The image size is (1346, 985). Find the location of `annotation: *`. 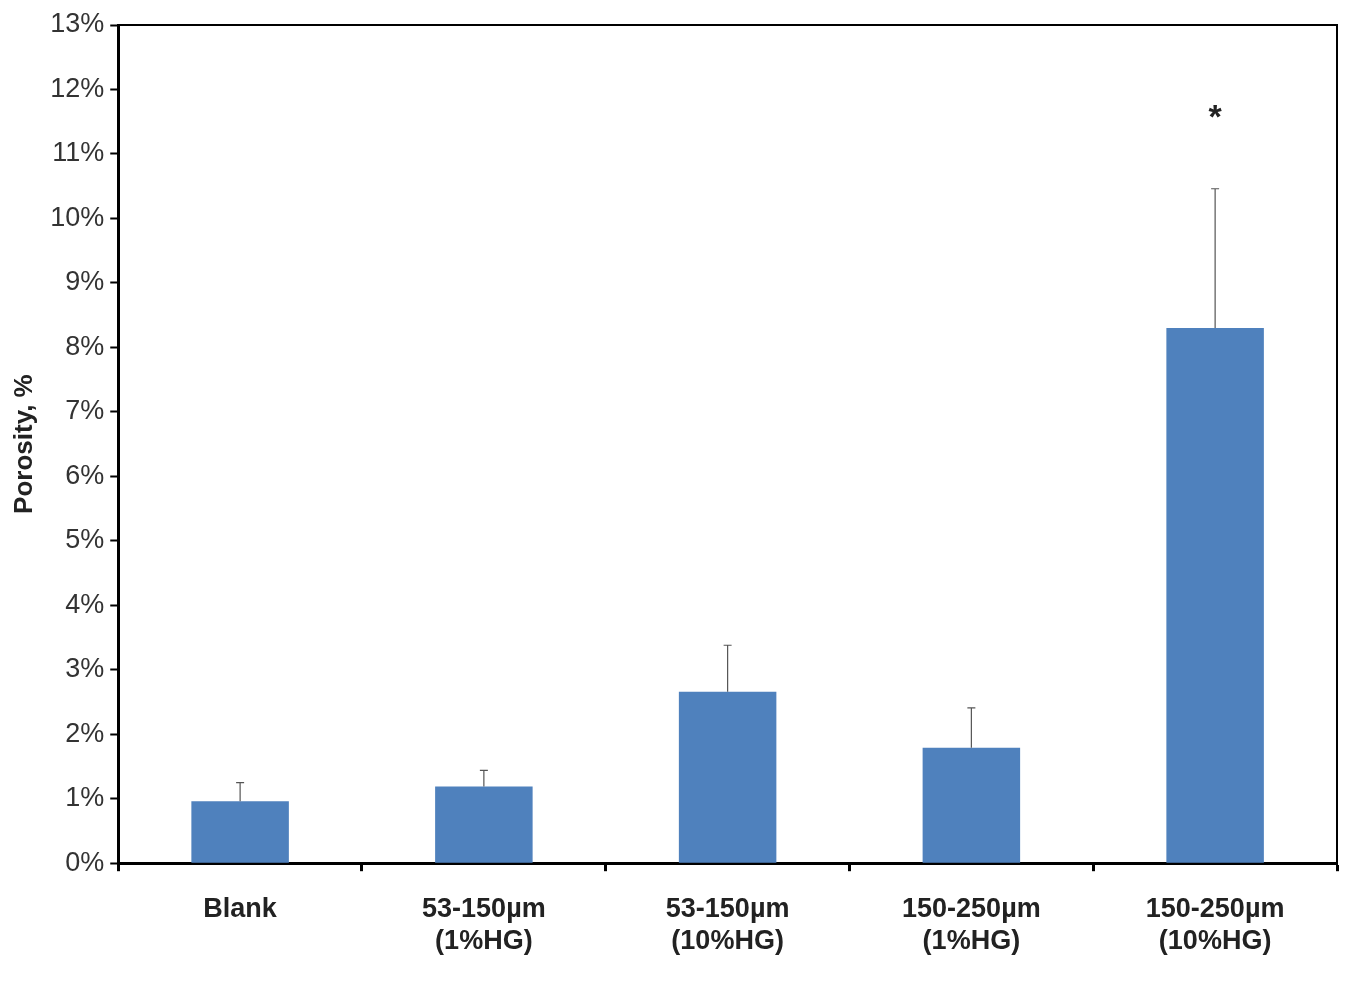

annotation: * is located at coordinates (1215, 116).